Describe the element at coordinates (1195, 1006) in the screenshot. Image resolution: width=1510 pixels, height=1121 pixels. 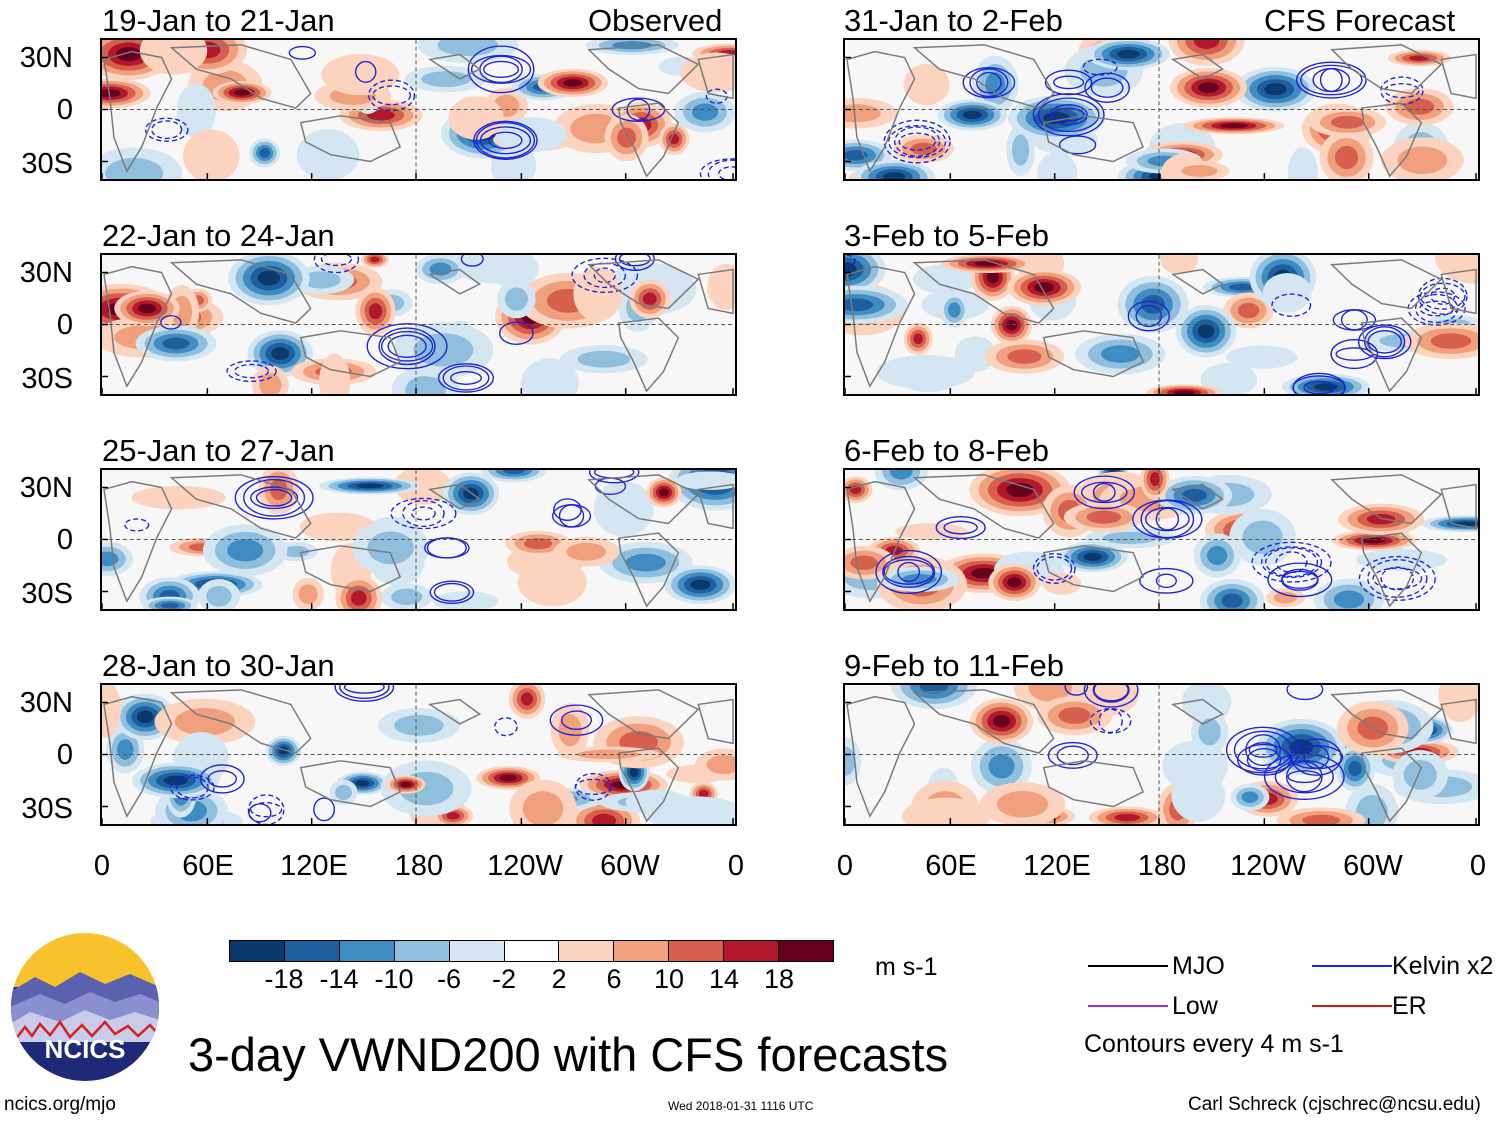
I see `legend-label-low: Low` at that location.